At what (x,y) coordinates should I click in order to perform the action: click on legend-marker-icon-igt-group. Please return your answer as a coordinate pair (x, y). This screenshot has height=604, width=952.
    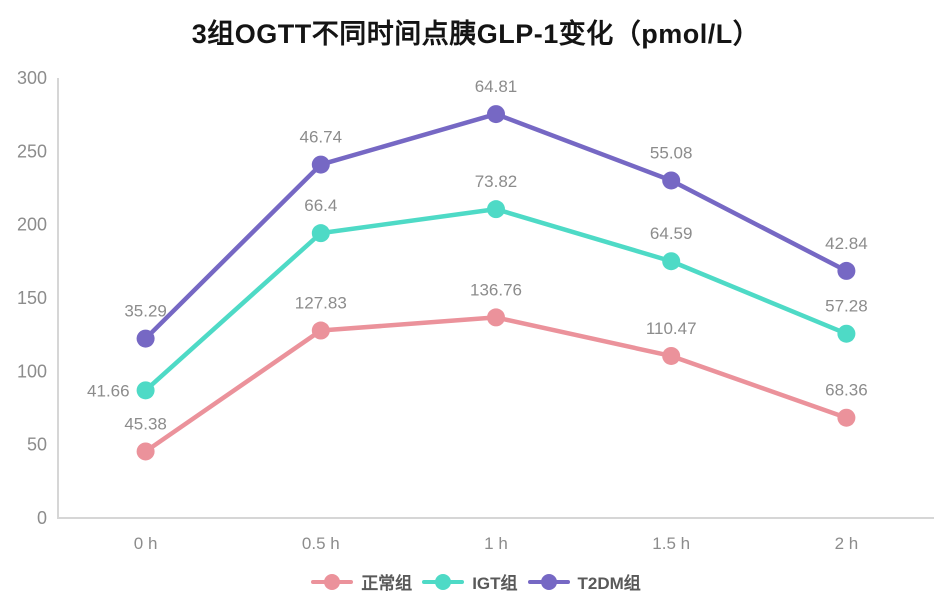
    Looking at the image, I should click on (443, 581).